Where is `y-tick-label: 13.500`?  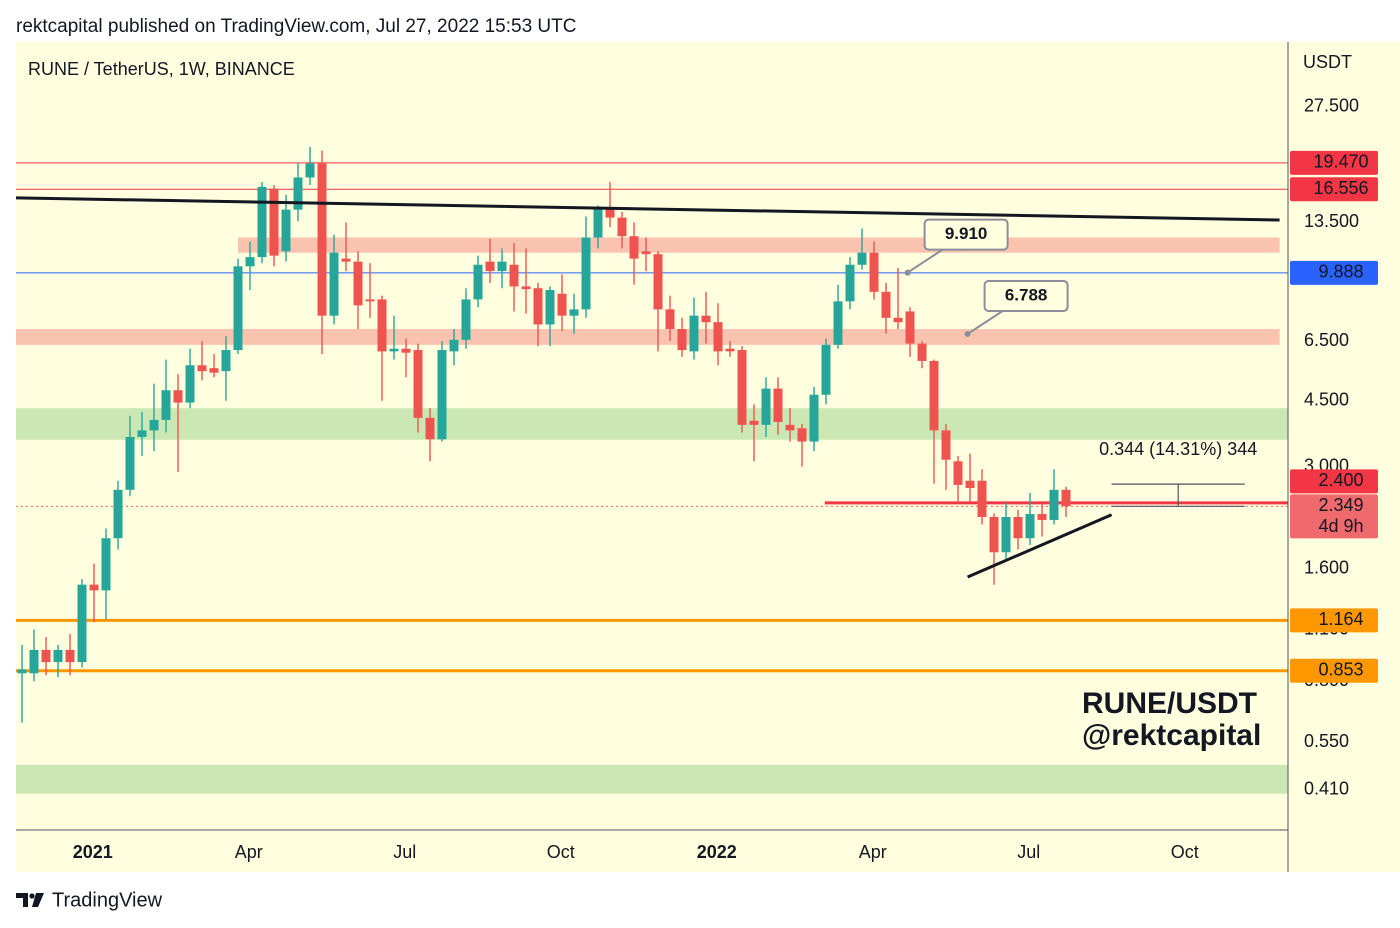
y-tick-label: 13.500 is located at coordinates (1331, 221).